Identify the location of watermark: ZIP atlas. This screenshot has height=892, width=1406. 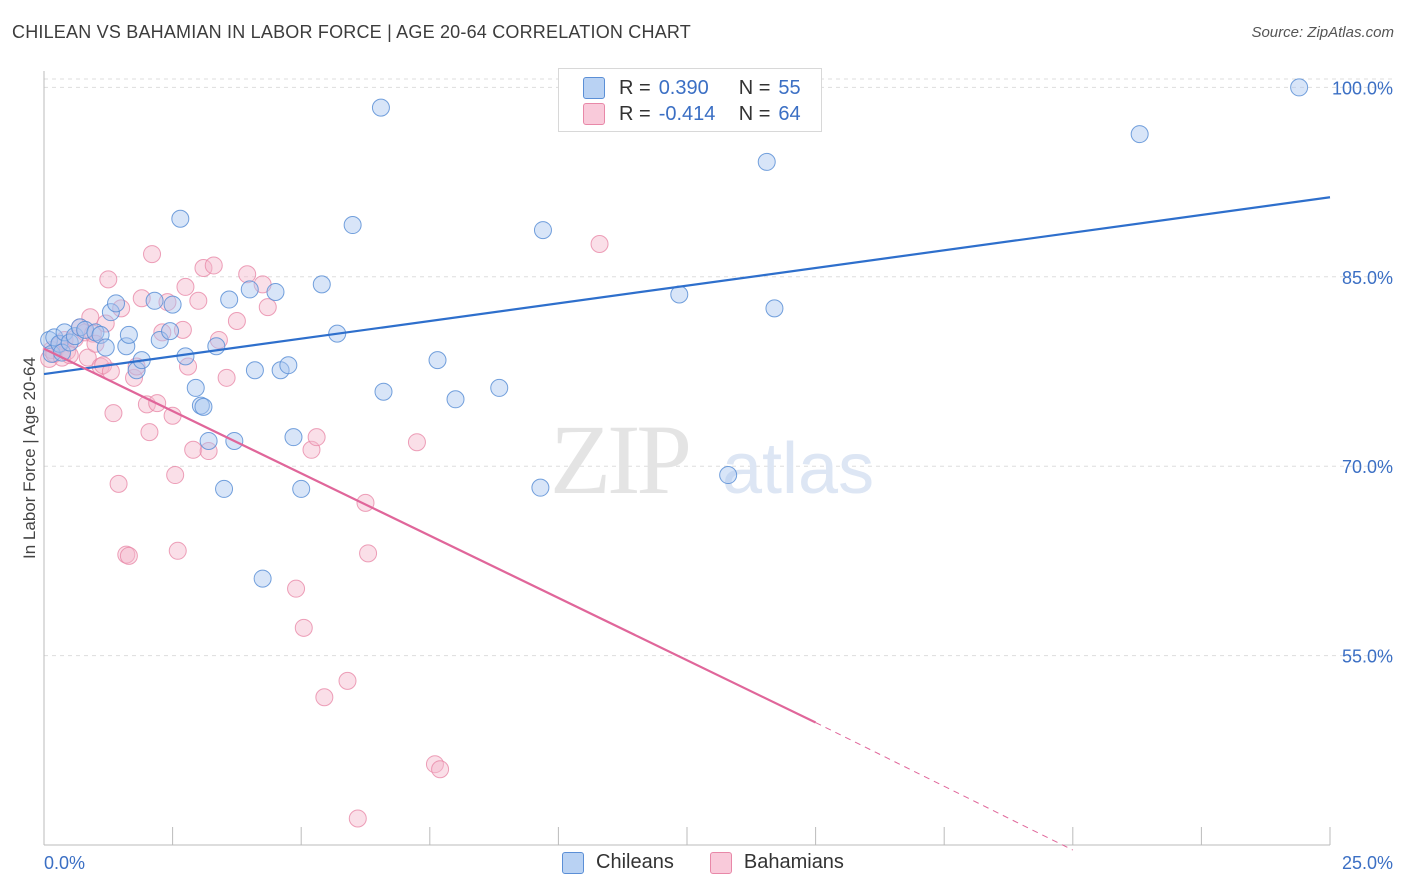
(712, 459).